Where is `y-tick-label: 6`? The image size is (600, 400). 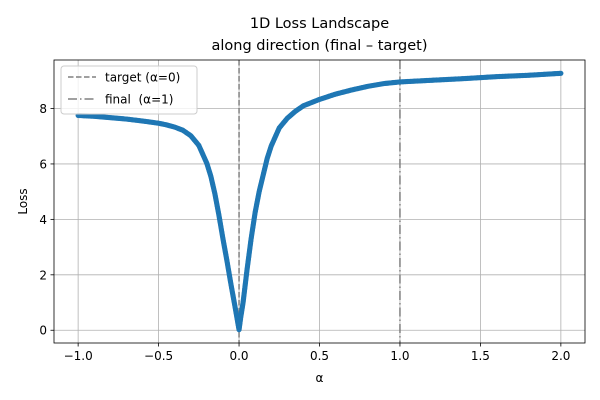 y-tick-label: 6 is located at coordinates (43, 164).